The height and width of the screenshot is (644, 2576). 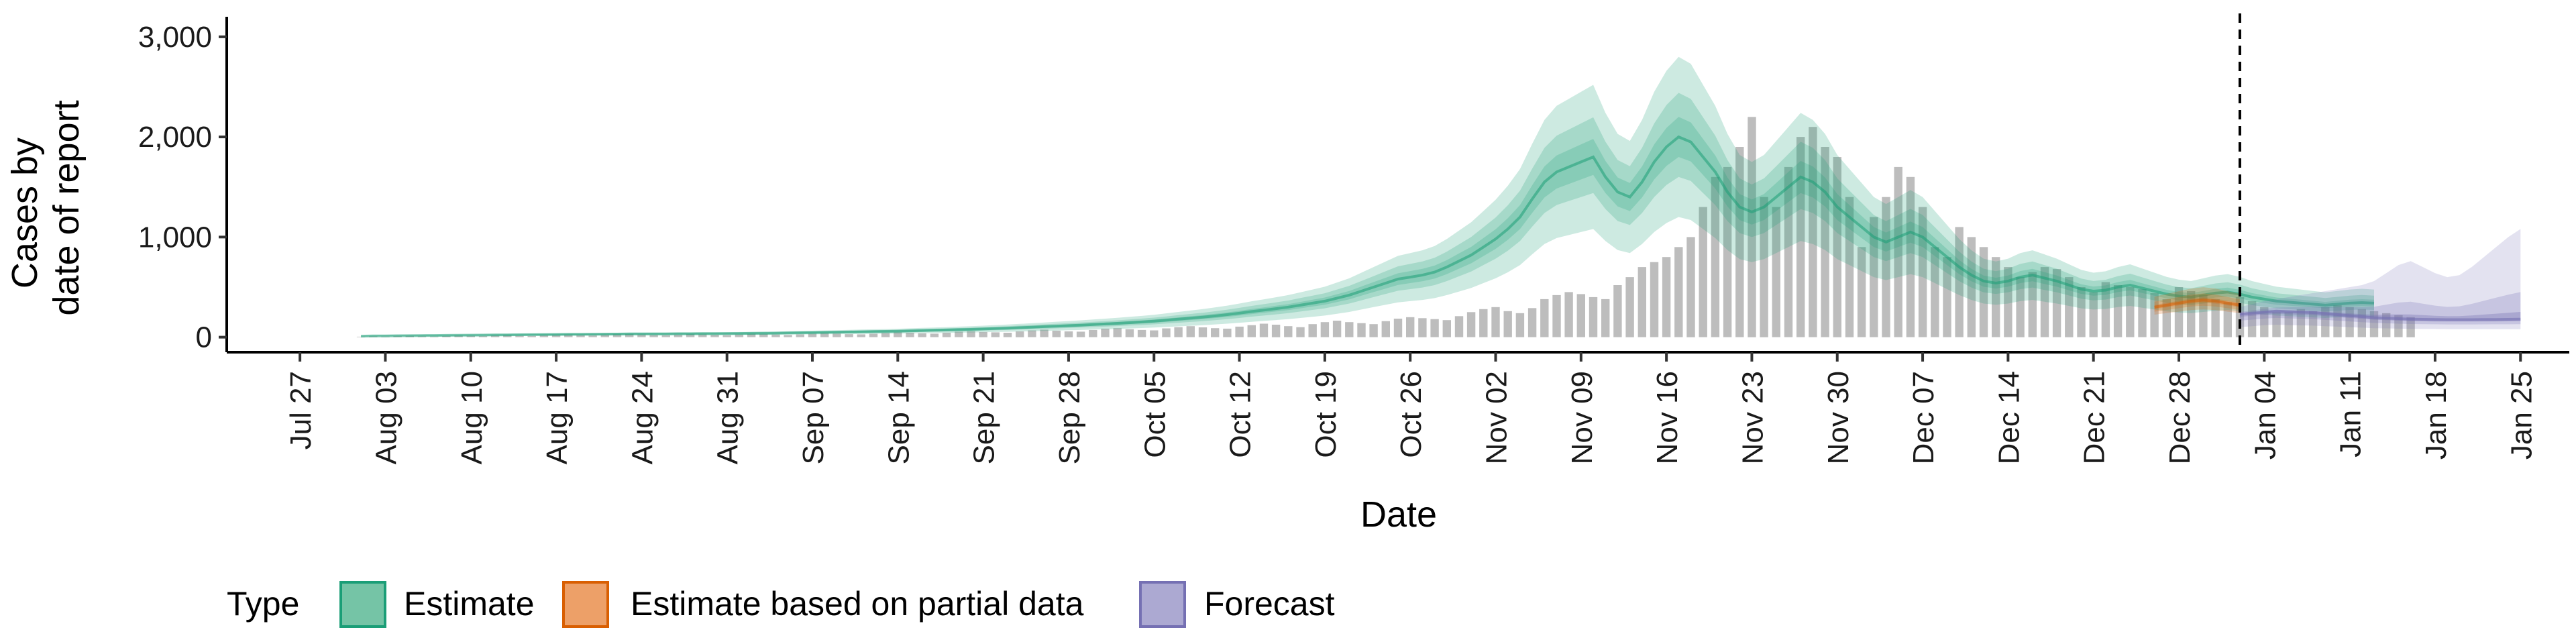 What do you see at coordinates (1154, 414) in the screenshot?
I see `x-tick-label: Oct 05` at bounding box center [1154, 414].